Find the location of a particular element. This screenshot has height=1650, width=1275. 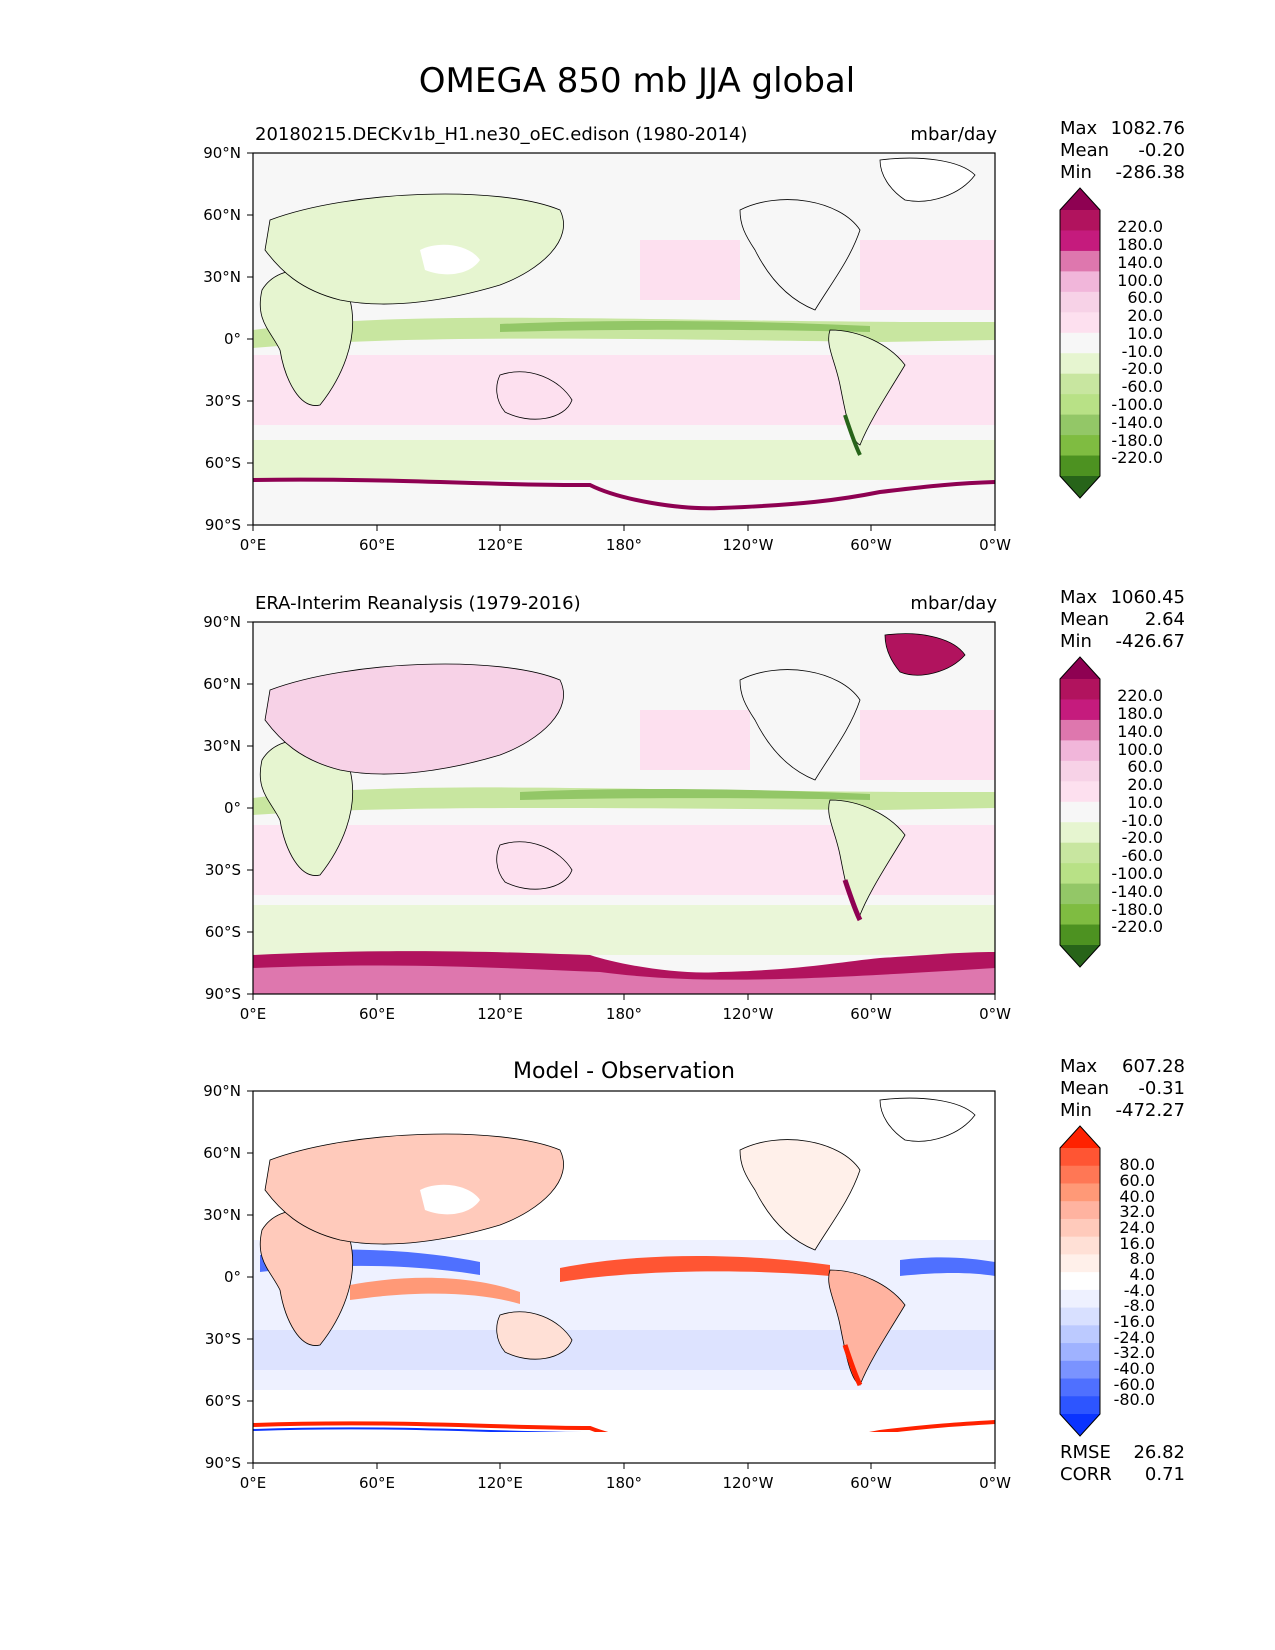

stats-block: Max 1082.76 Mean -0.20 Min -286.38 is located at coordinates (1122, 150).